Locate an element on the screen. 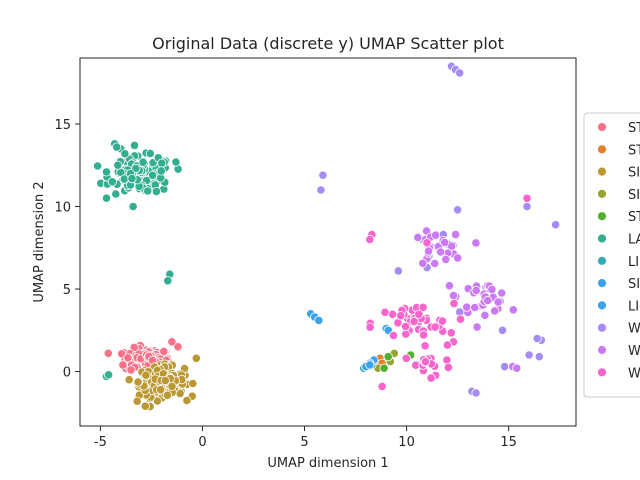 This screenshot has width=640, height=480. y-axis-label: UMAP dimension 2 is located at coordinates (39, 241).